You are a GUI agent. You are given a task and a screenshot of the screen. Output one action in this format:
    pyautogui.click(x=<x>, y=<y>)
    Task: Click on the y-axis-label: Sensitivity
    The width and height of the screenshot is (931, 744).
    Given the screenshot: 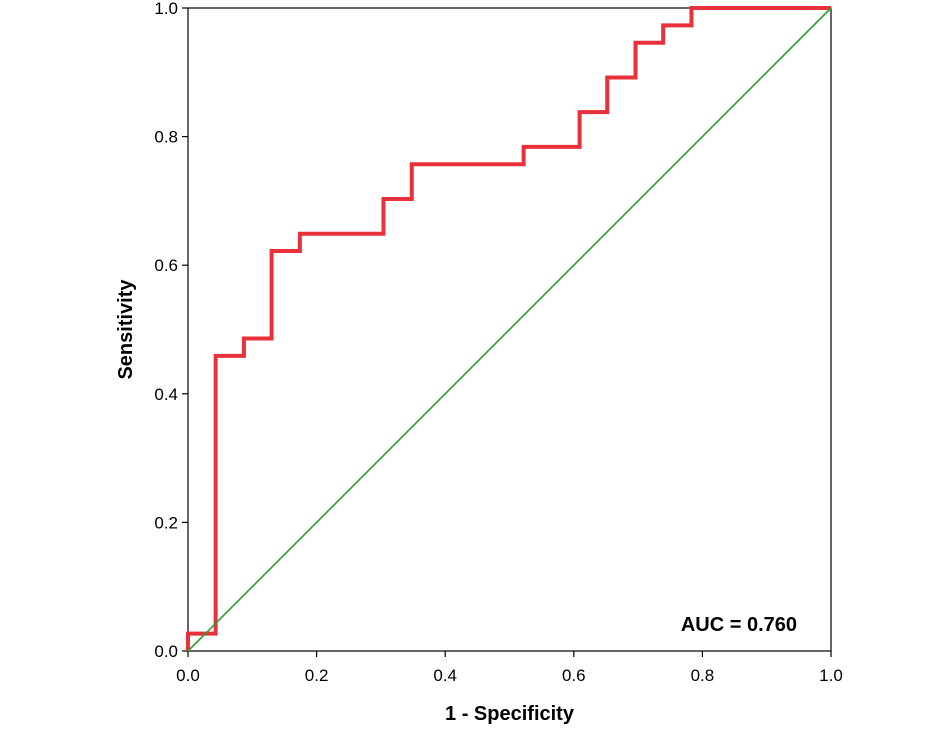 What is the action you would take?
    pyautogui.click(x=126, y=329)
    